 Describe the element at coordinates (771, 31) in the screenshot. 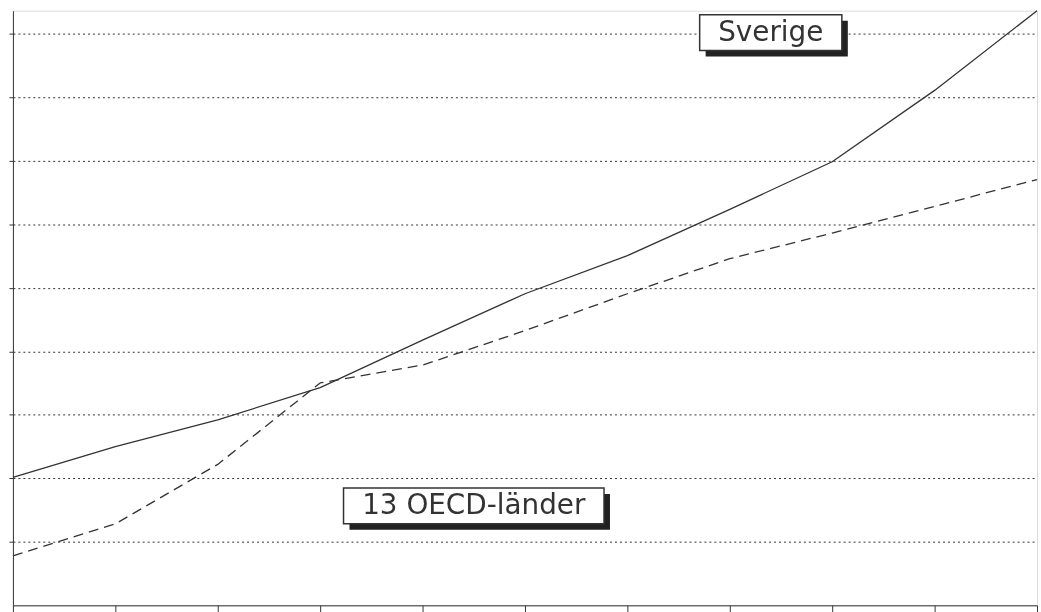

I see `text: Sverige` at that location.